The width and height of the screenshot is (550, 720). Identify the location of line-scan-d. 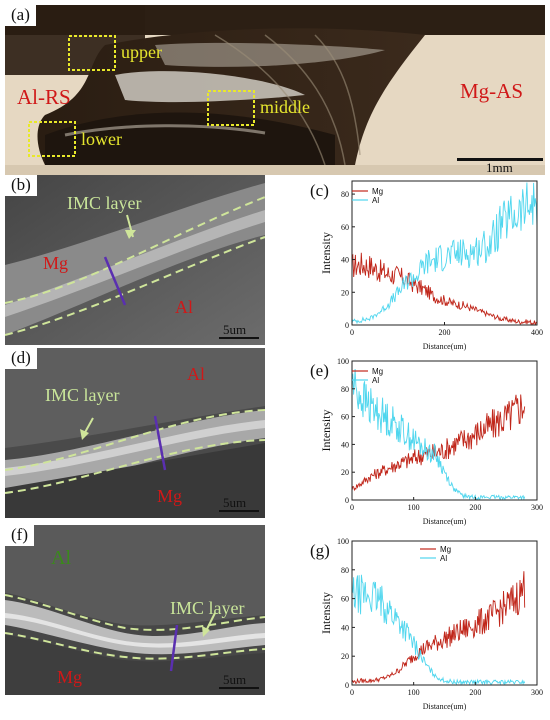
(160, 443).